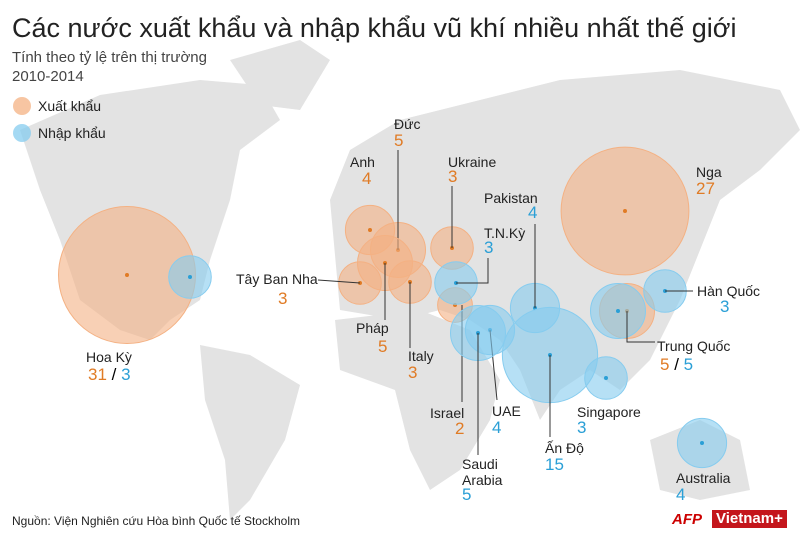 The height and width of the screenshot is (536, 810). I want to click on country-name: Ấn Độ, so click(564, 448).